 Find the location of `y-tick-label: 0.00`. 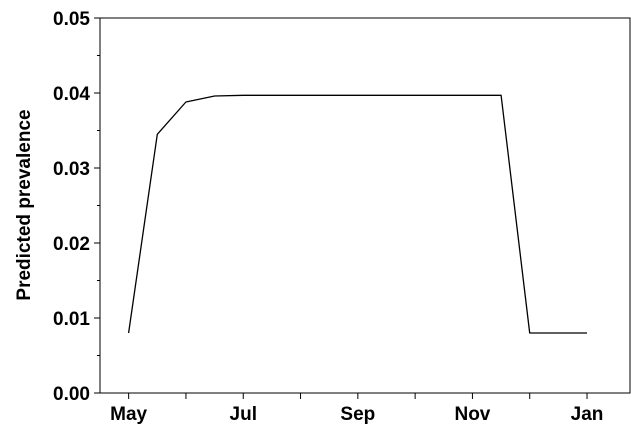

y-tick-label: 0.00 is located at coordinates (71, 394).